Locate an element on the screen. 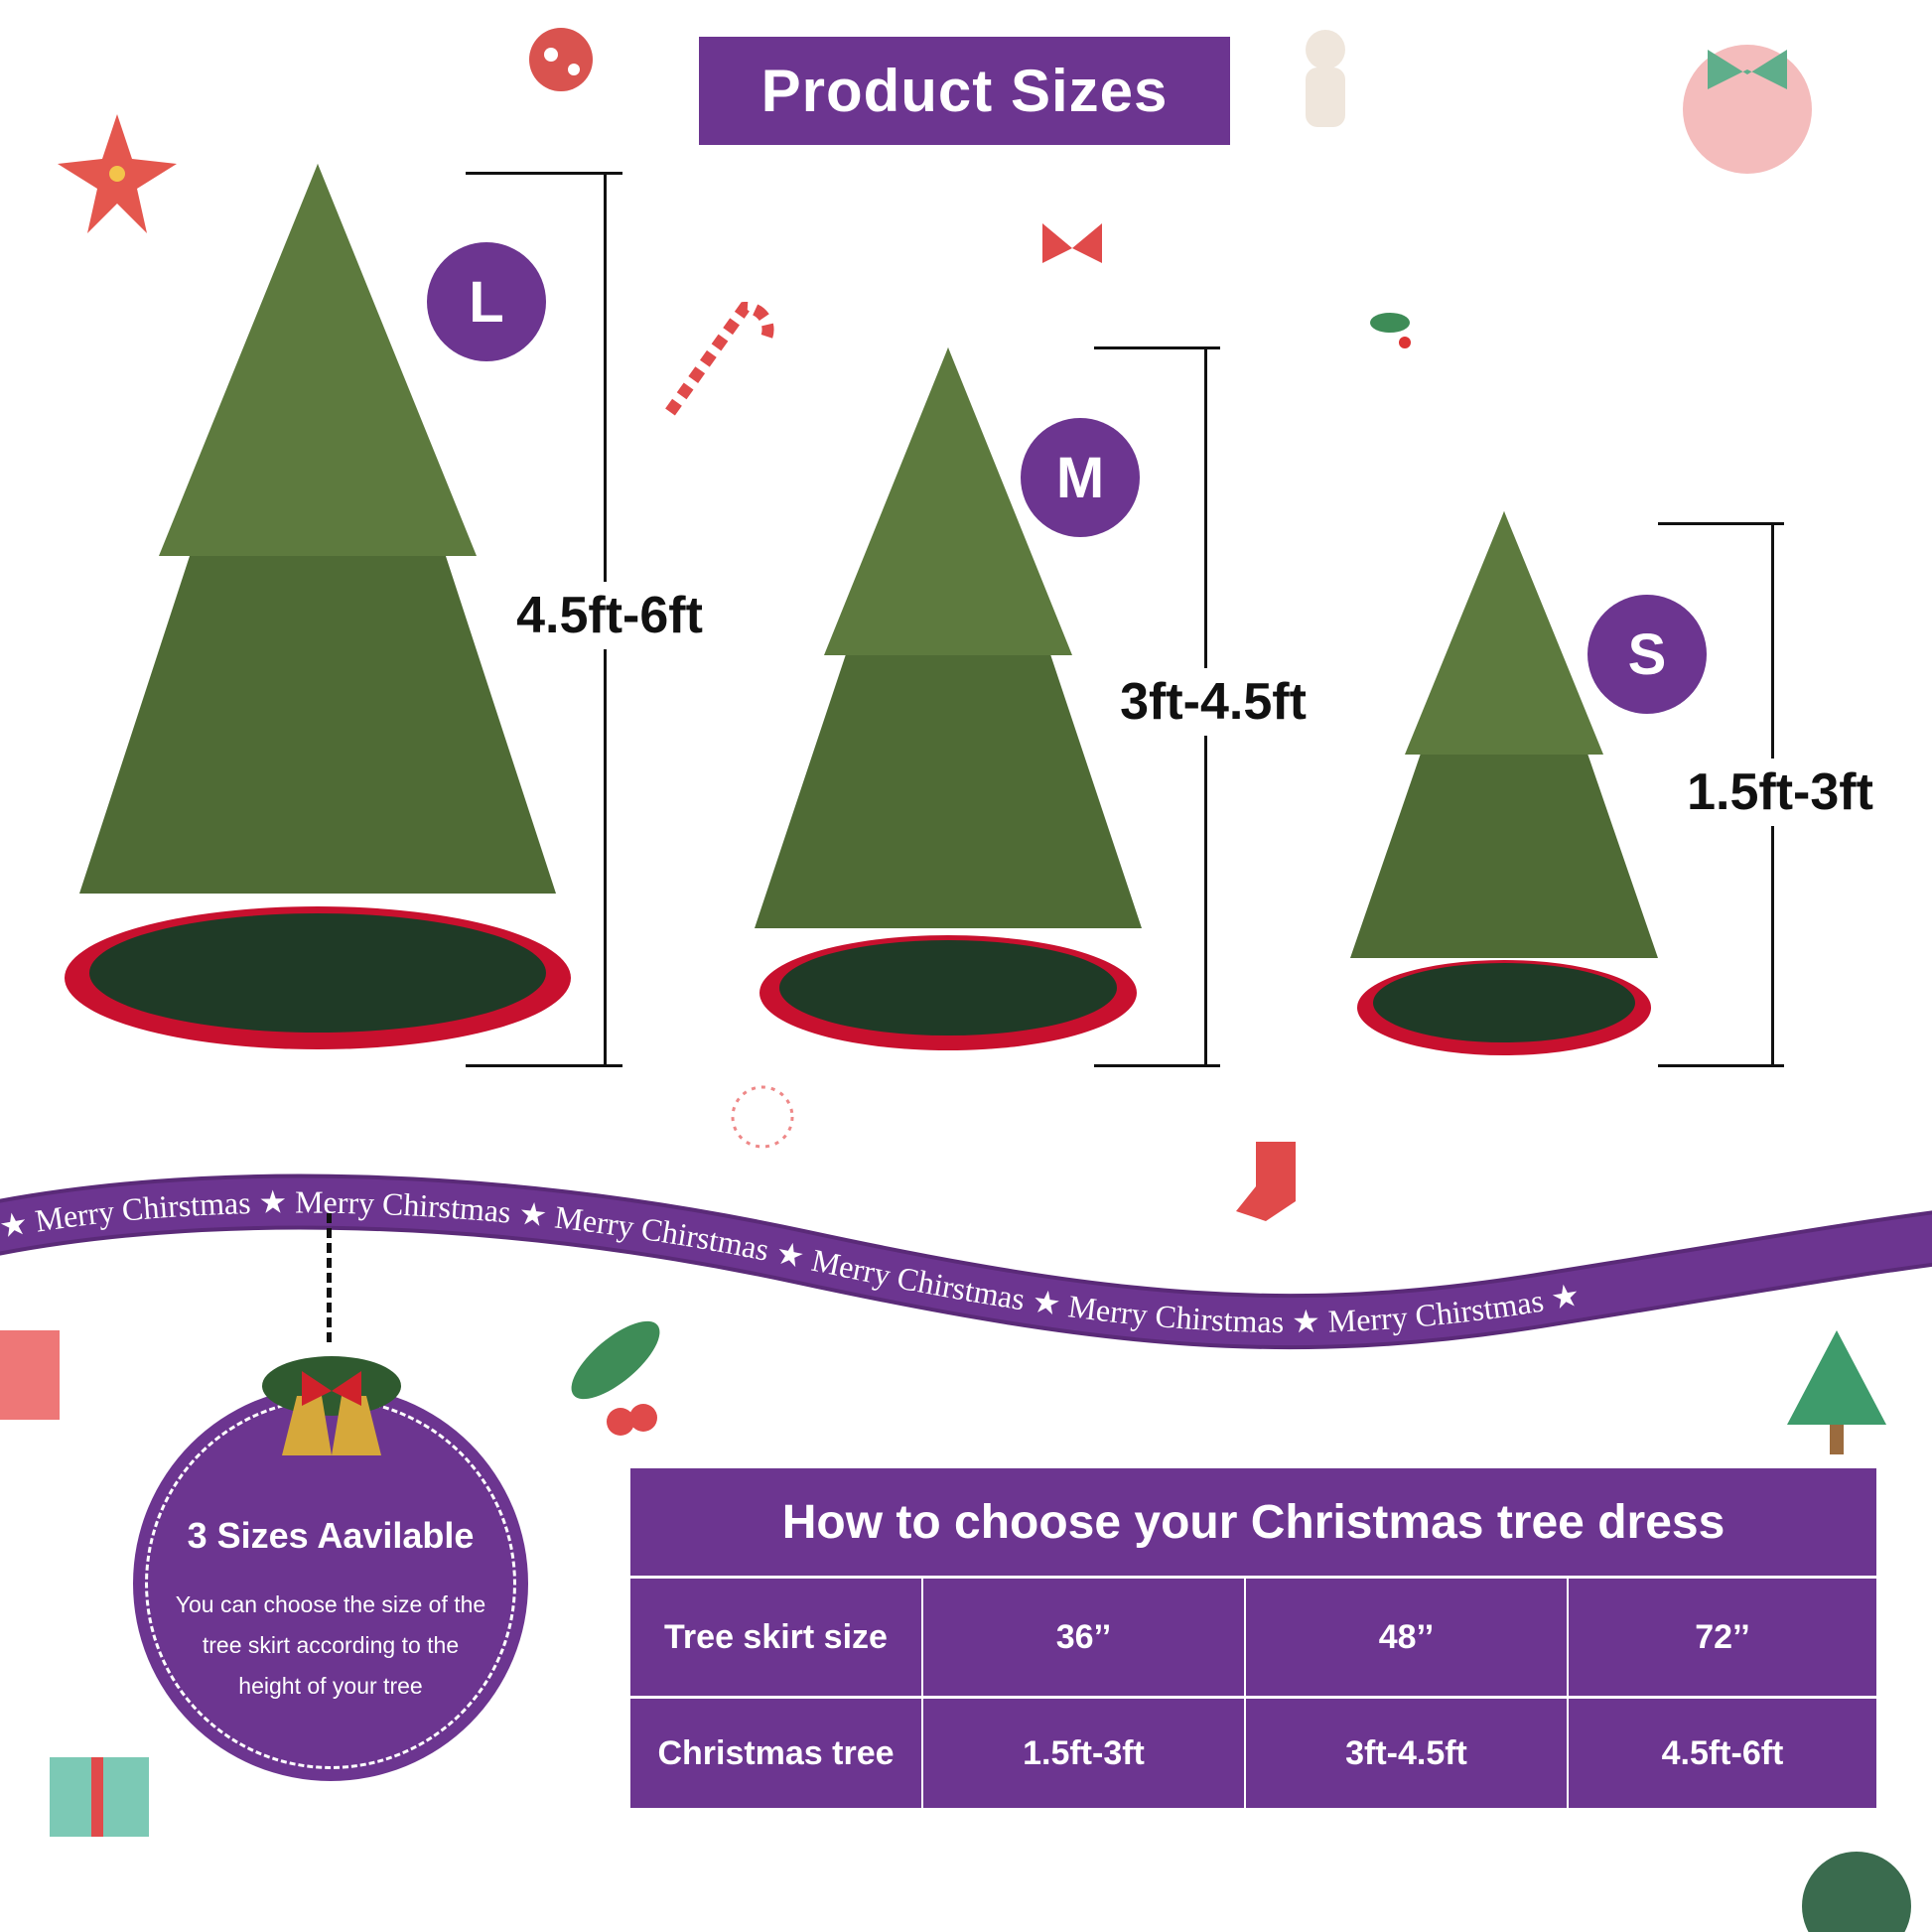 The width and height of the screenshot is (1932, 1932). gift-icon is located at coordinates (74, 1584).